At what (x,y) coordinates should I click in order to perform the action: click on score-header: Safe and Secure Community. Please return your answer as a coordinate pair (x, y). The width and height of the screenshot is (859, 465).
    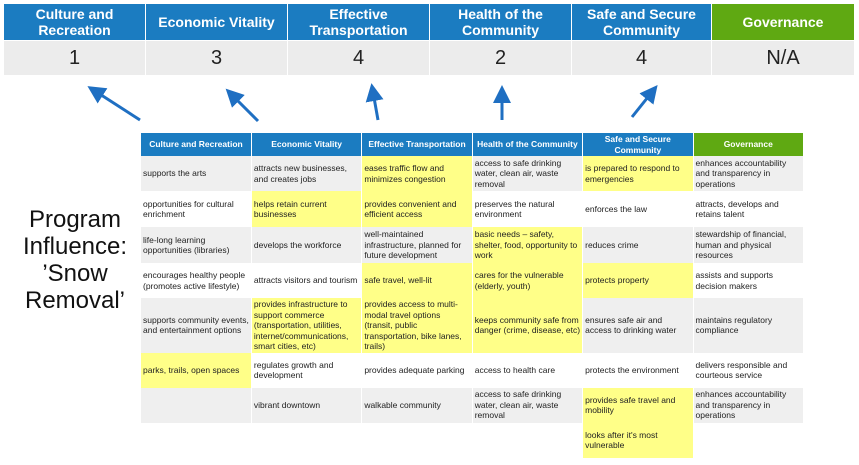
    Looking at the image, I should click on (642, 22).